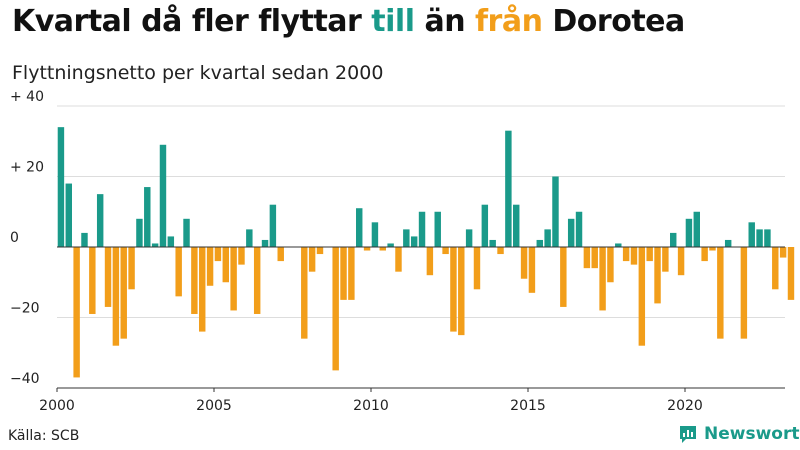  Describe the element at coordinates (528, 406) in the screenshot. I see `x-tick-label: 2015` at that location.